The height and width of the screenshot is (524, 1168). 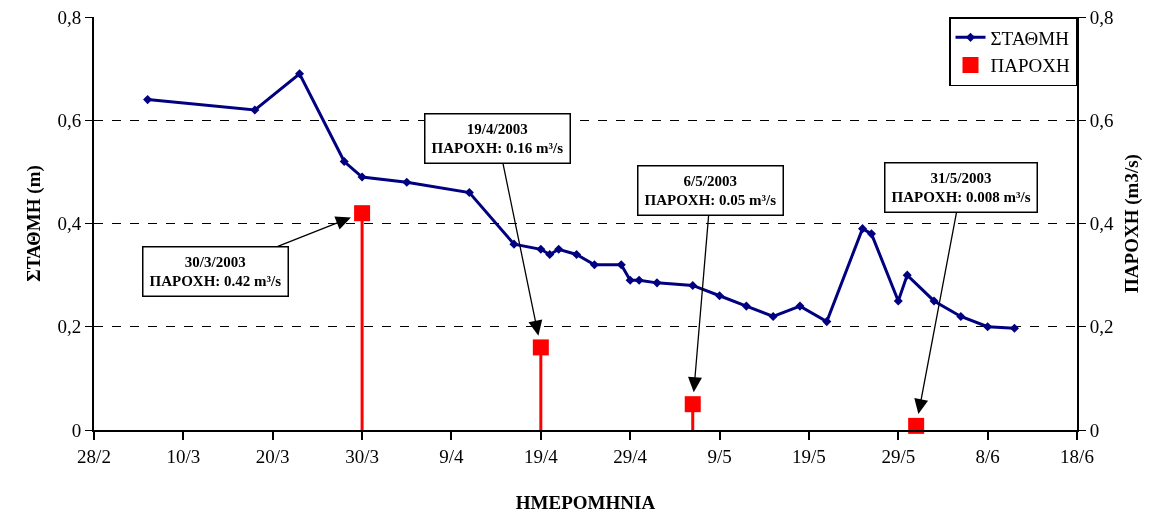 What do you see at coordinates (183, 456) in the screenshot?
I see `x-tick-label: 10/3` at bounding box center [183, 456].